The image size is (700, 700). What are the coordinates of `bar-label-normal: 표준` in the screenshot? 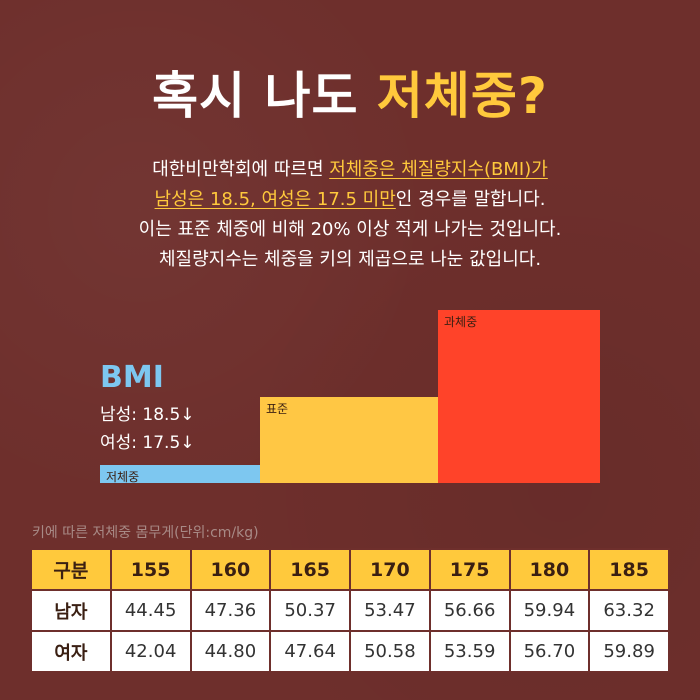 It's located at (277, 409).